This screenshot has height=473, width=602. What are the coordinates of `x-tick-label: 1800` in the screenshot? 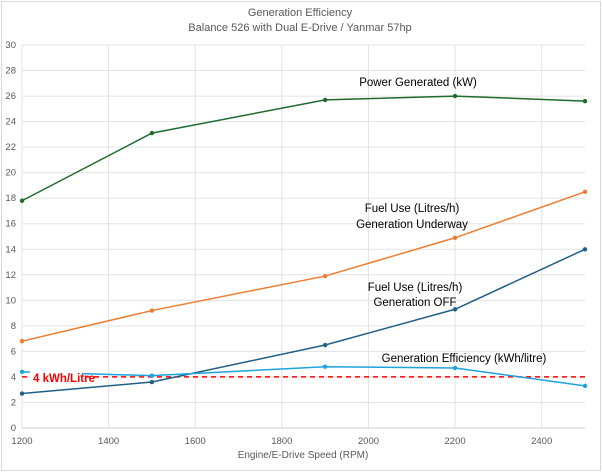 It's located at (281, 441).